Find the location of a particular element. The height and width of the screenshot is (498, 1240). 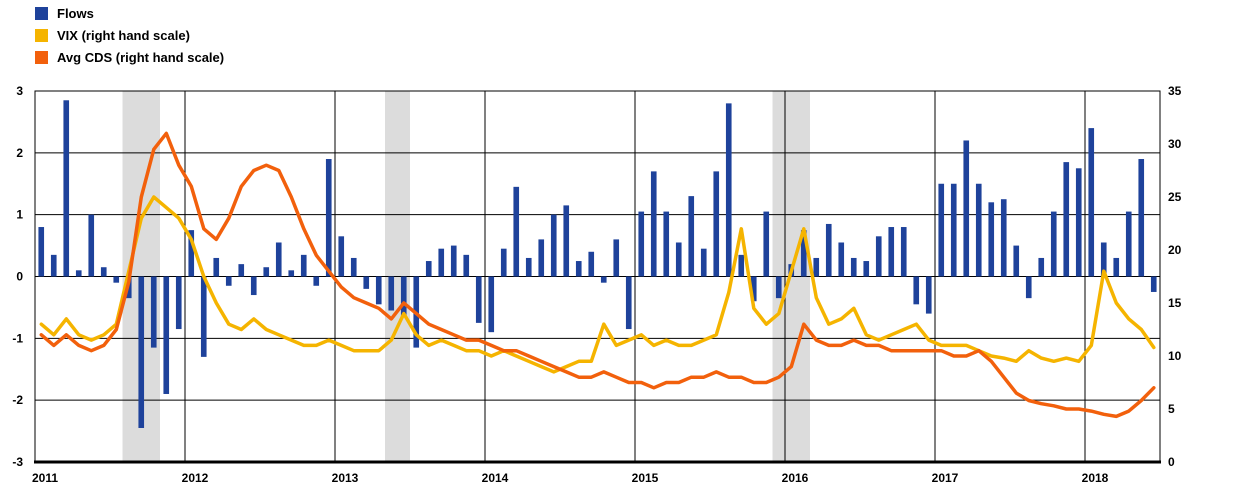

legend-label-flows: Flows is located at coordinates (75, 13).